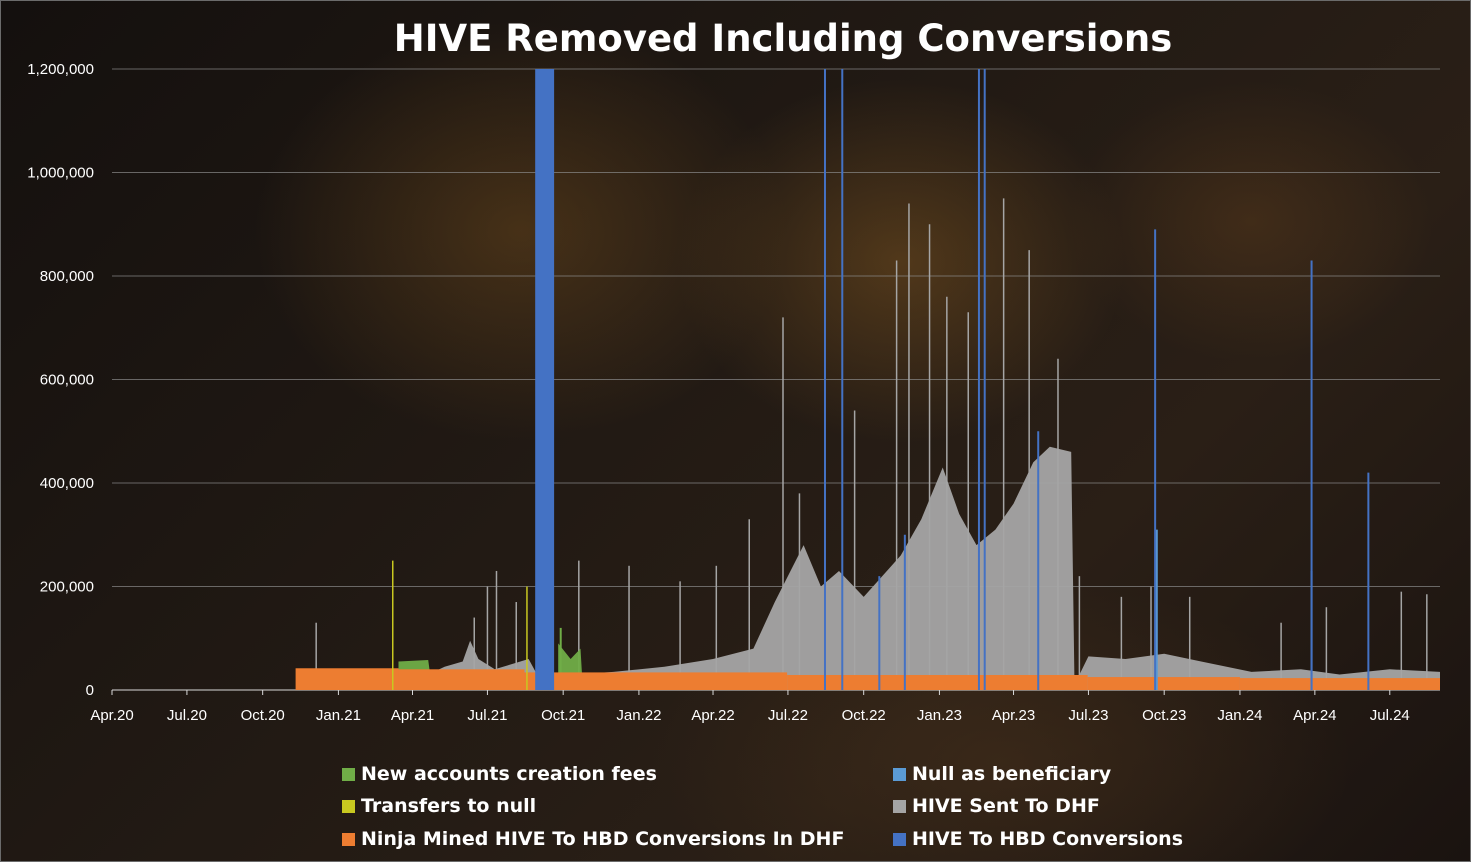 This screenshot has width=1471, height=862. What do you see at coordinates (187, 715) in the screenshot?
I see `x-tick-label: Jul.20` at bounding box center [187, 715].